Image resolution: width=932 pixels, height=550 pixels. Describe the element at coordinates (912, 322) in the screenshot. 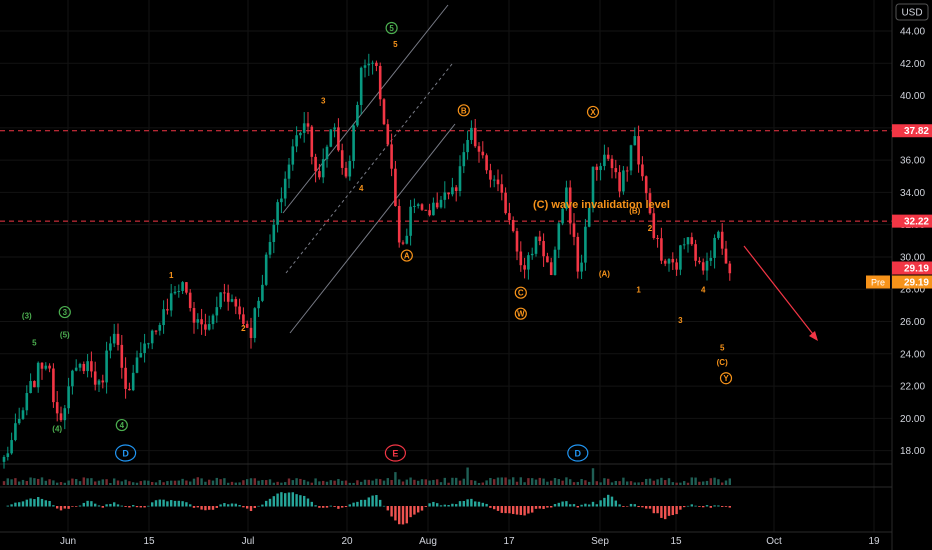

I see `price-tick-label: 26.00` at that location.